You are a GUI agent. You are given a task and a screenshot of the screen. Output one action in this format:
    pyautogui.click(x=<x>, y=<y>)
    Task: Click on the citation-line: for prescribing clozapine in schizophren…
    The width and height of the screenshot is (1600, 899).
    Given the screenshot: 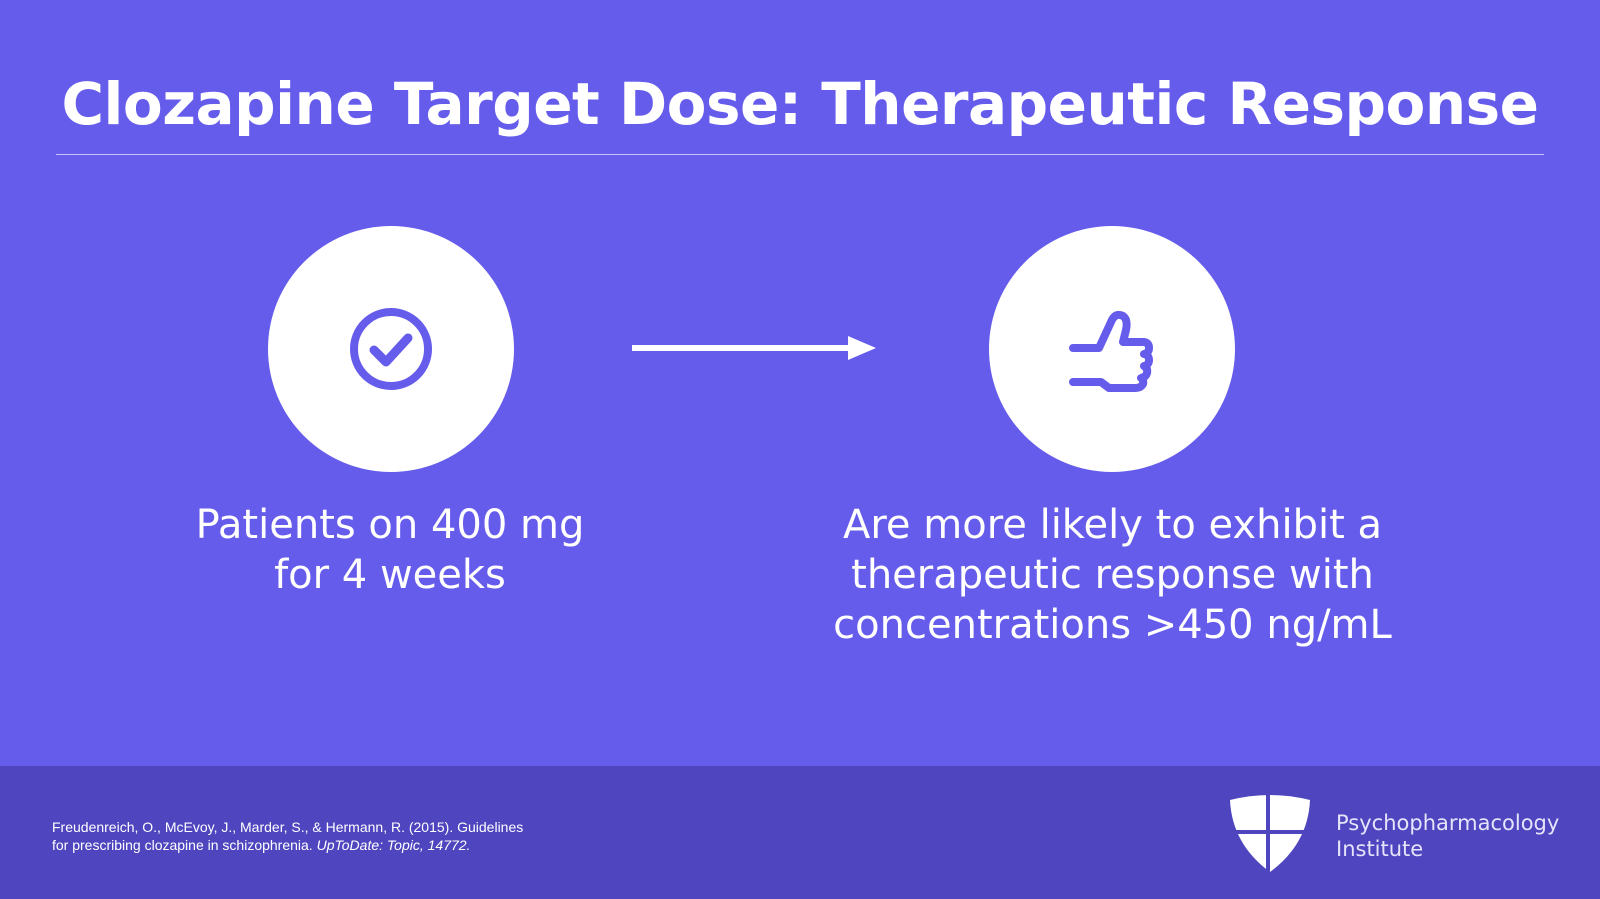 What is the action you would take?
    pyautogui.click(x=184, y=845)
    